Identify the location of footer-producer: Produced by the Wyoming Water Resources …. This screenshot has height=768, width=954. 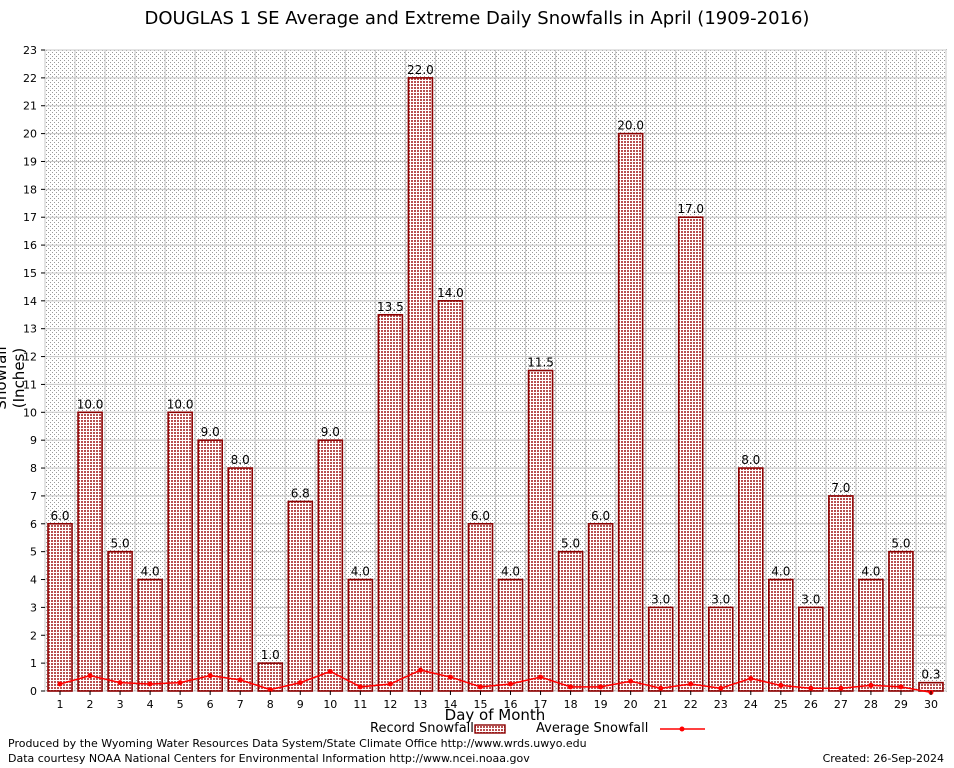
(297, 743).